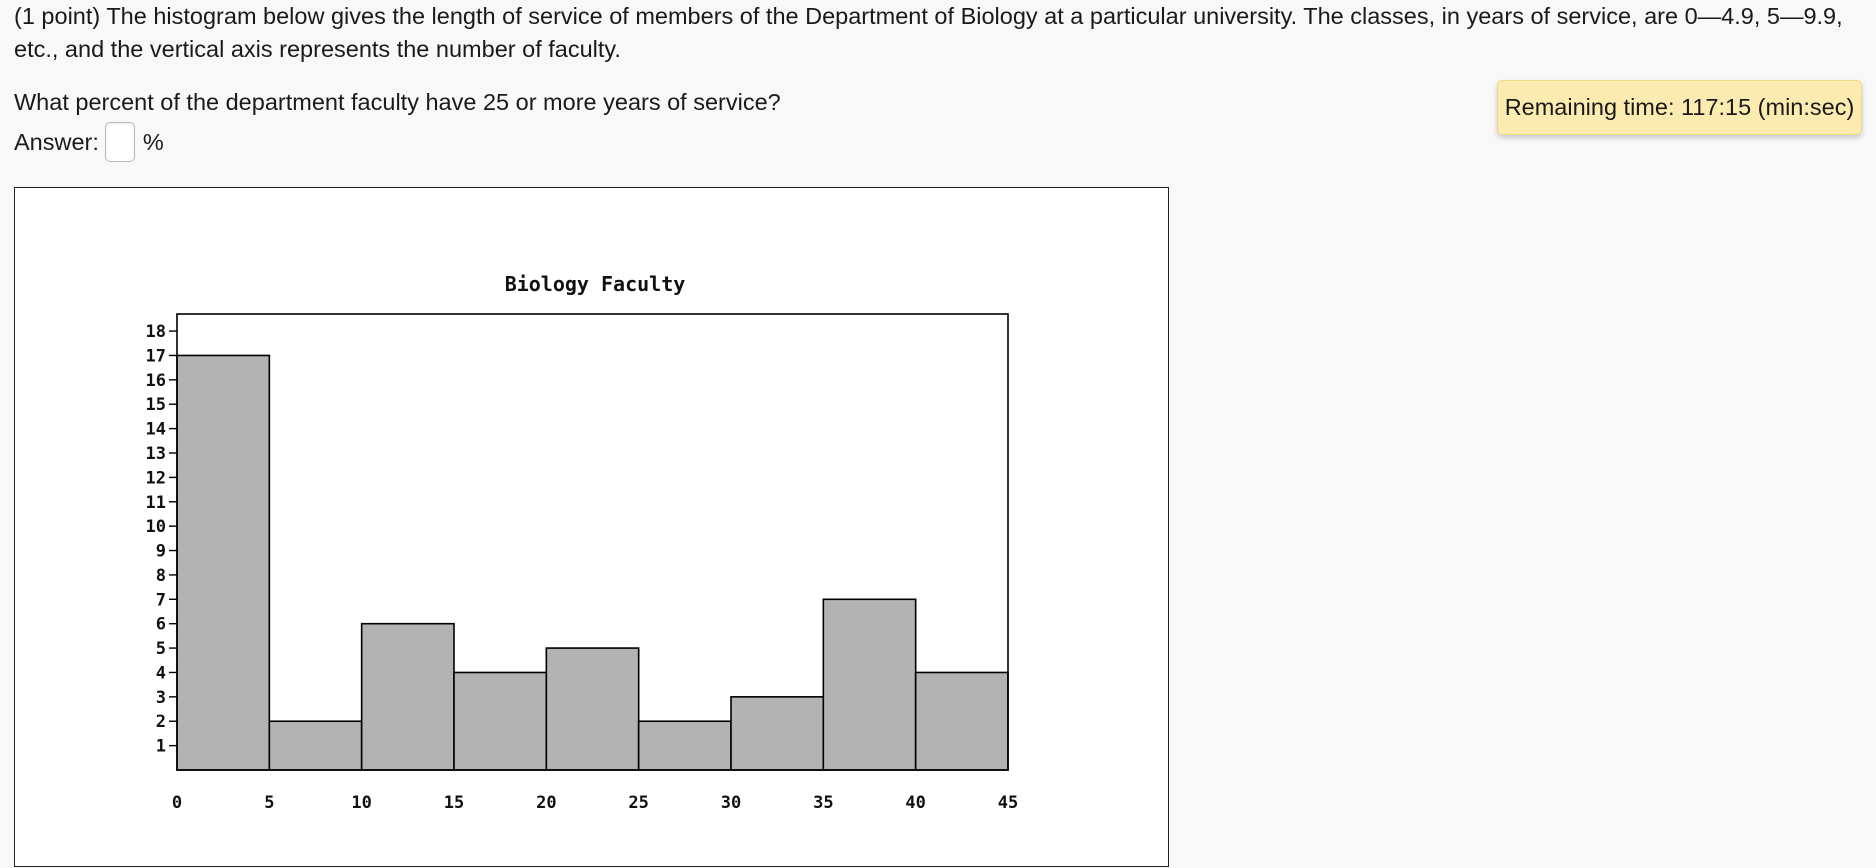 The width and height of the screenshot is (1876, 868). What do you see at coordinates (546, 803) in the screenshot?
I see `x-tick-label: 20` at bounding box center [546, 803].